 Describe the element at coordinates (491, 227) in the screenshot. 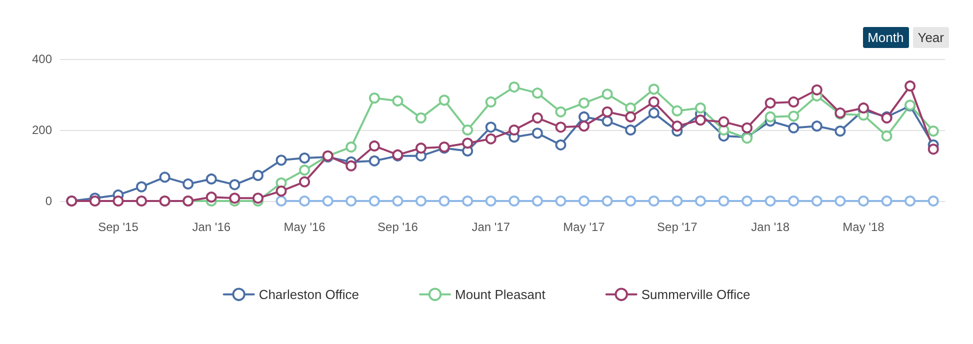

I see `x-tick-label: Jan '17` at that location.